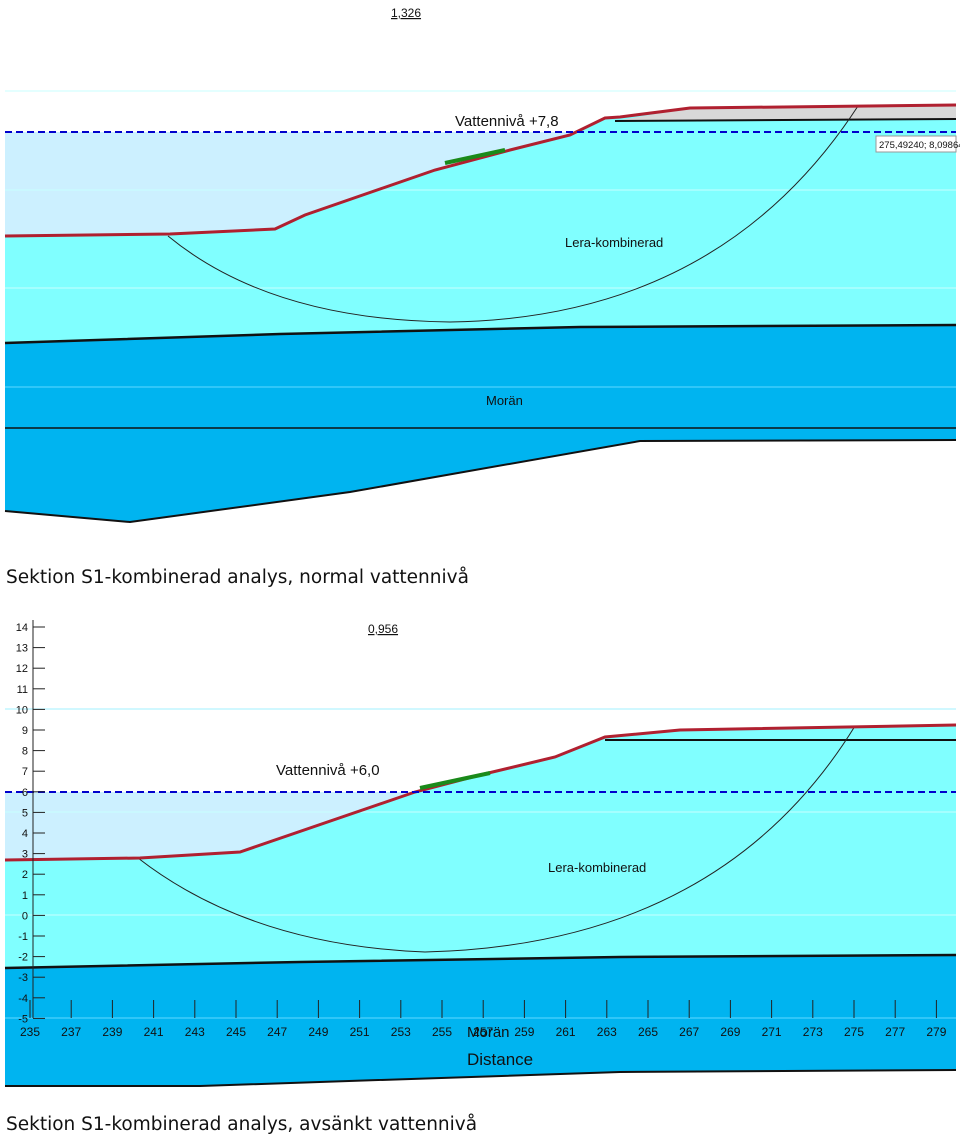 This screenshot has height=1142, width=960. What do you see at coordinates (23, 958) in the screenshot?
I see `y-tick-label: -2` at bounding box center [23, 958].